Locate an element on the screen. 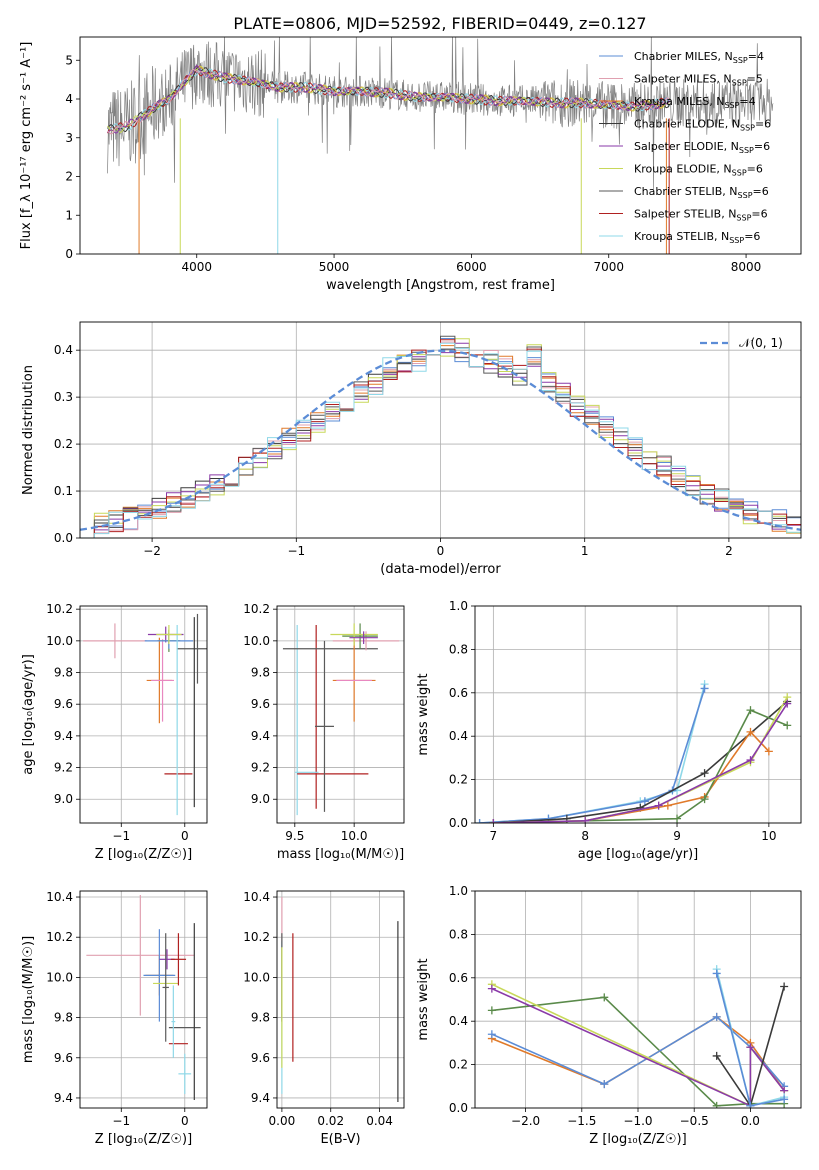  x-tick-label: 0.02 is located at coordinates (330, 1121).